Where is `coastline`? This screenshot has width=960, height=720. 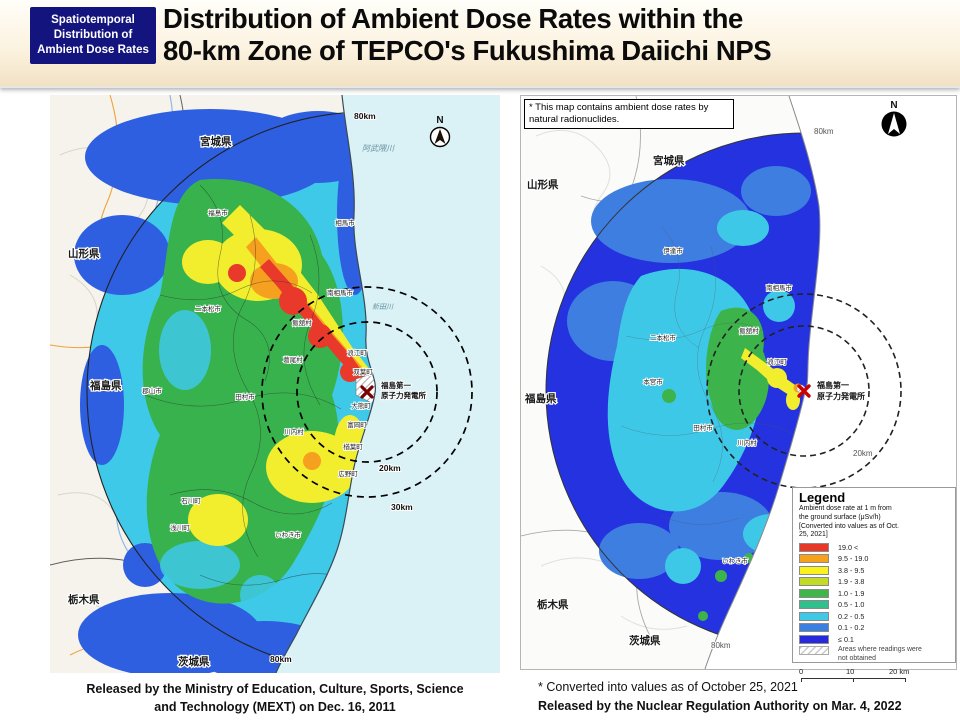 coastline is located at coordinates (326, 384).